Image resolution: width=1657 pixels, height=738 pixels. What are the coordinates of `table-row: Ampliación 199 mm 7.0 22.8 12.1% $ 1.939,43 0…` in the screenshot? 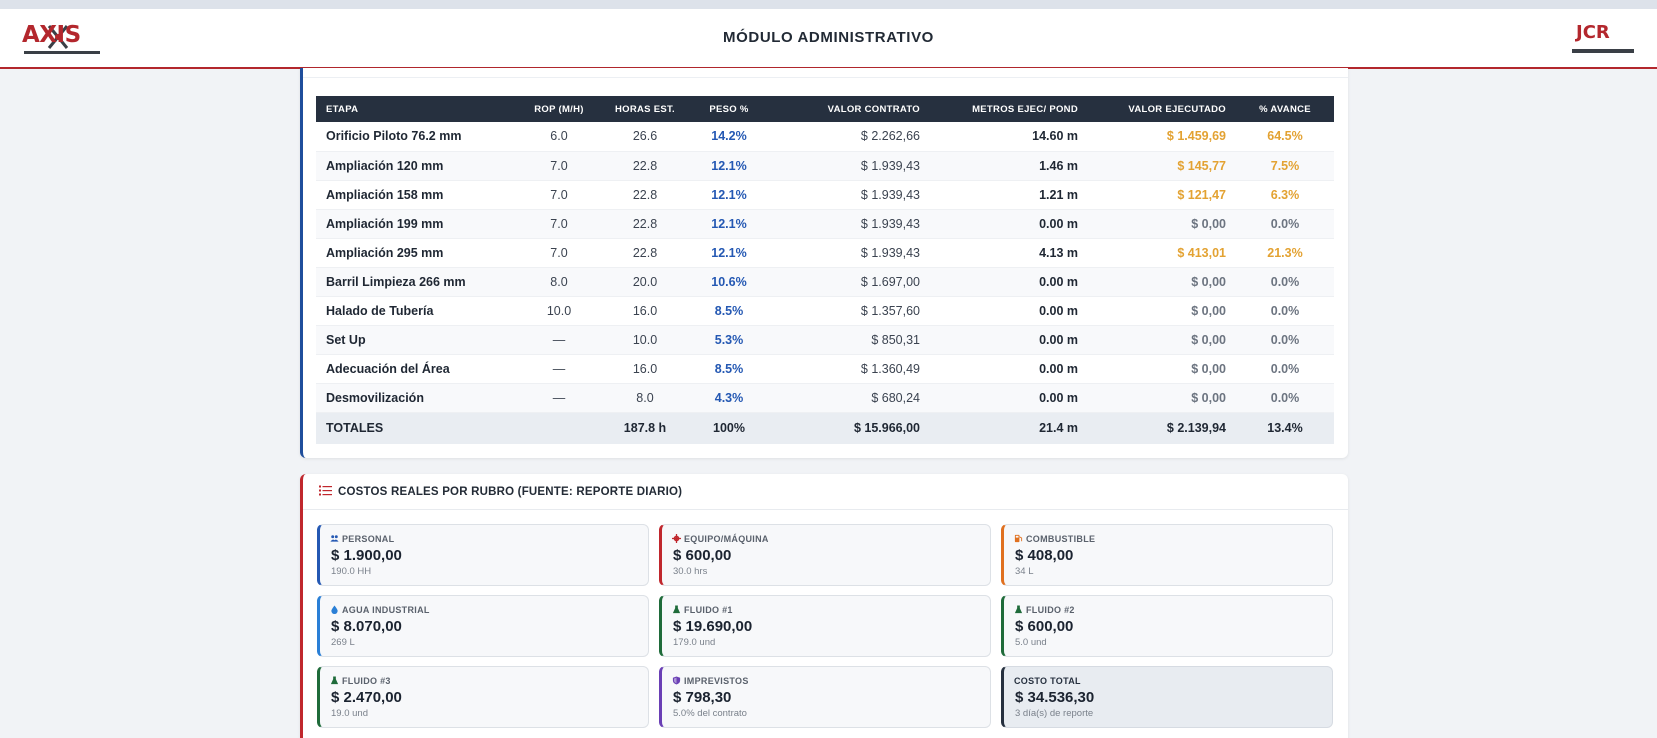 It's located at (825, 224).